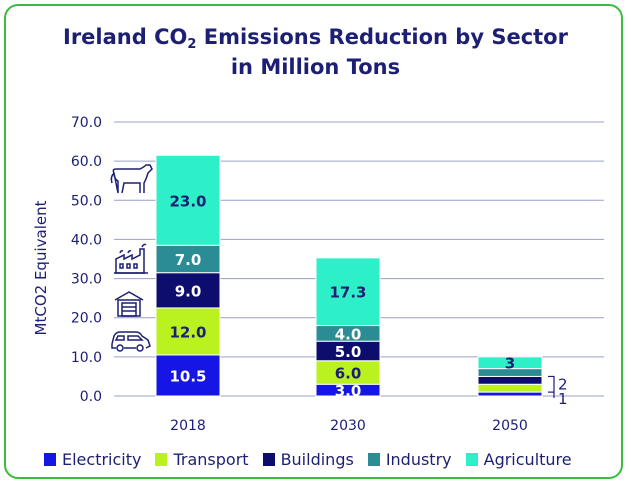 Image resolution: width=631 pixels, height=487 pixels. I want to click on title-line1-pre: Ireland CO, so click(125, 37).